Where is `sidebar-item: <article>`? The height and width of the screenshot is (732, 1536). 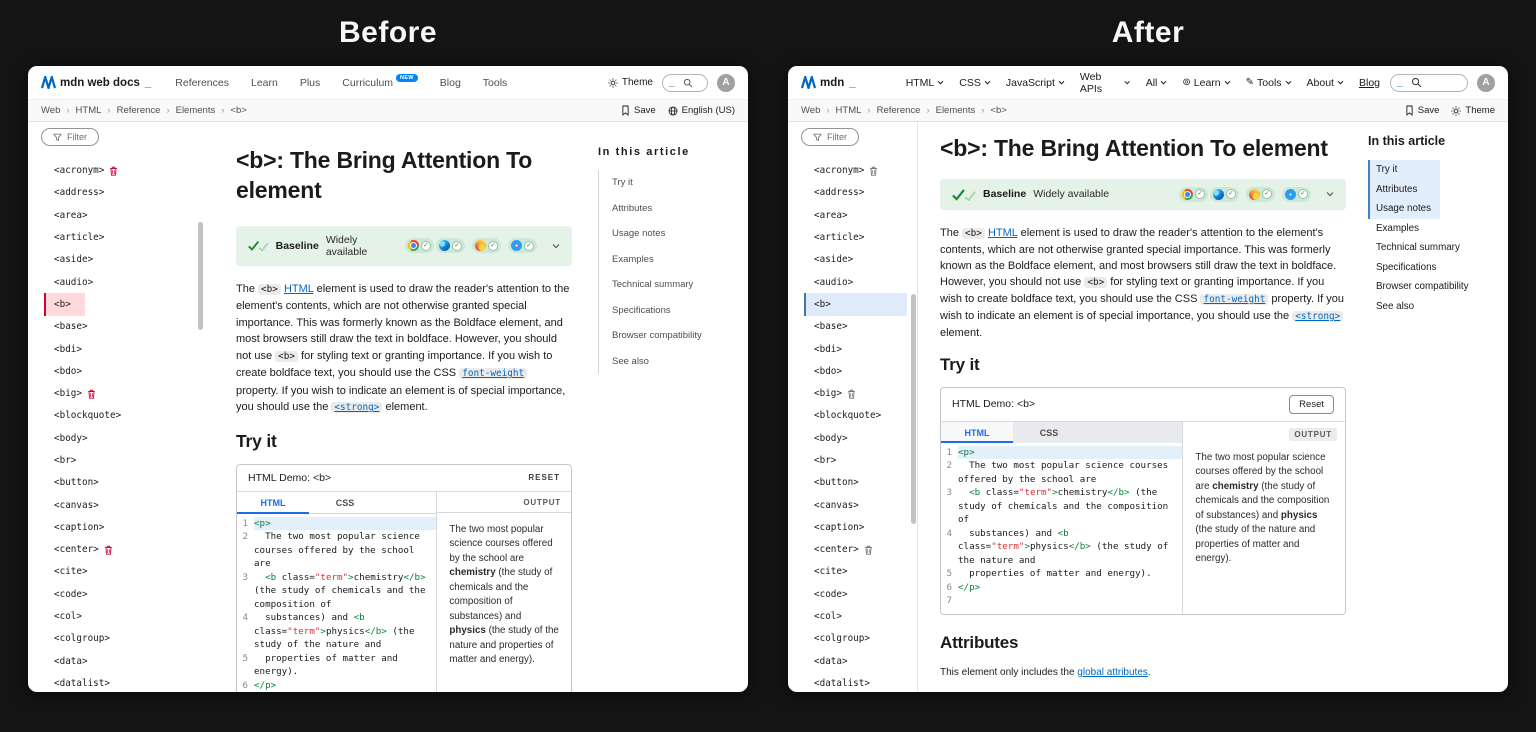
sidebar-item: <article> is located at coordinates (839, 238).